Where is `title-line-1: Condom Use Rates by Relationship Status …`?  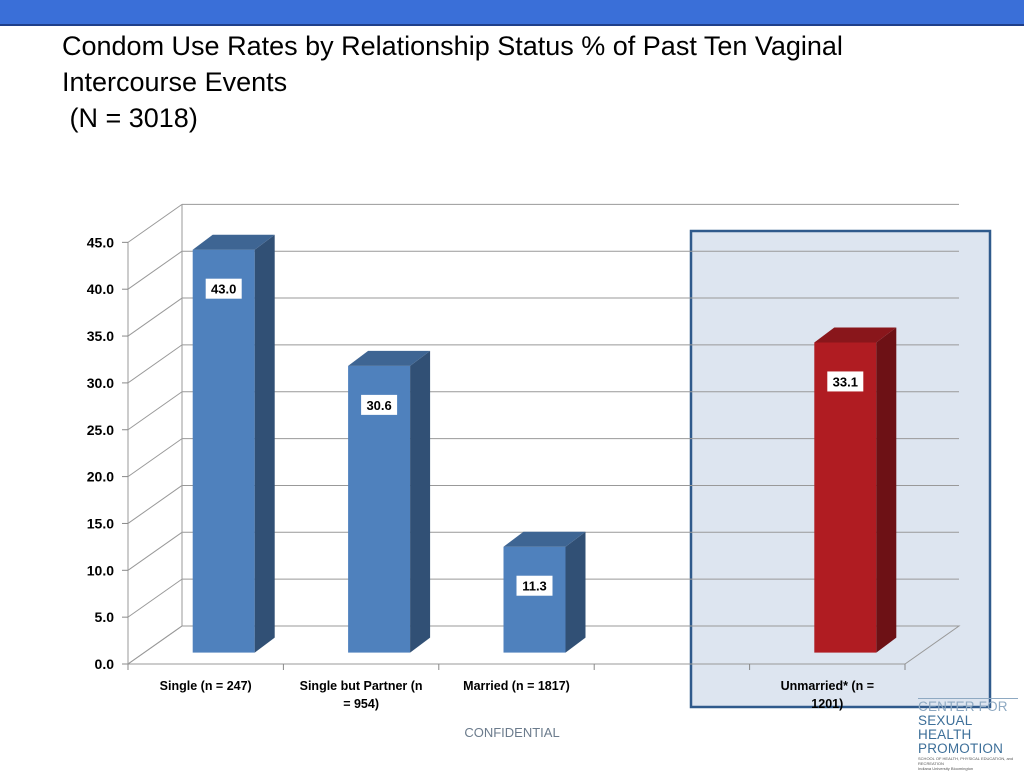 title-line-1: Condom Use Rates by Relationship Status … is located at coordinates (452, 46).